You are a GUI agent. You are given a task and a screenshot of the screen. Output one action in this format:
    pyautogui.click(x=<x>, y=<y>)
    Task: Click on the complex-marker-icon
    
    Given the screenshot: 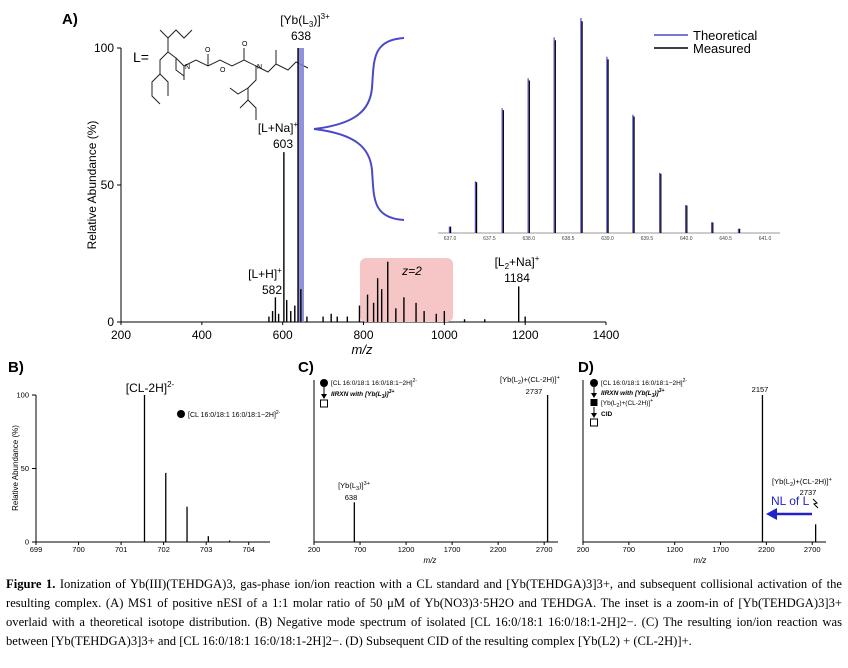 What is the action you would take?
    pyautogui.click(x=594, y=402)
    